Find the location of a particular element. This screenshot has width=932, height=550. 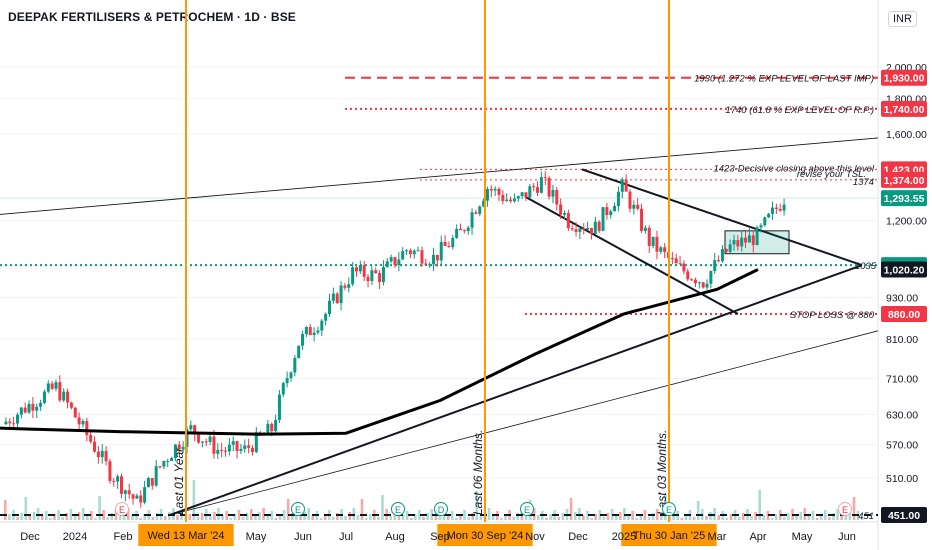

price-level-value: 1,020.20 is located at coordinates (904, 270).